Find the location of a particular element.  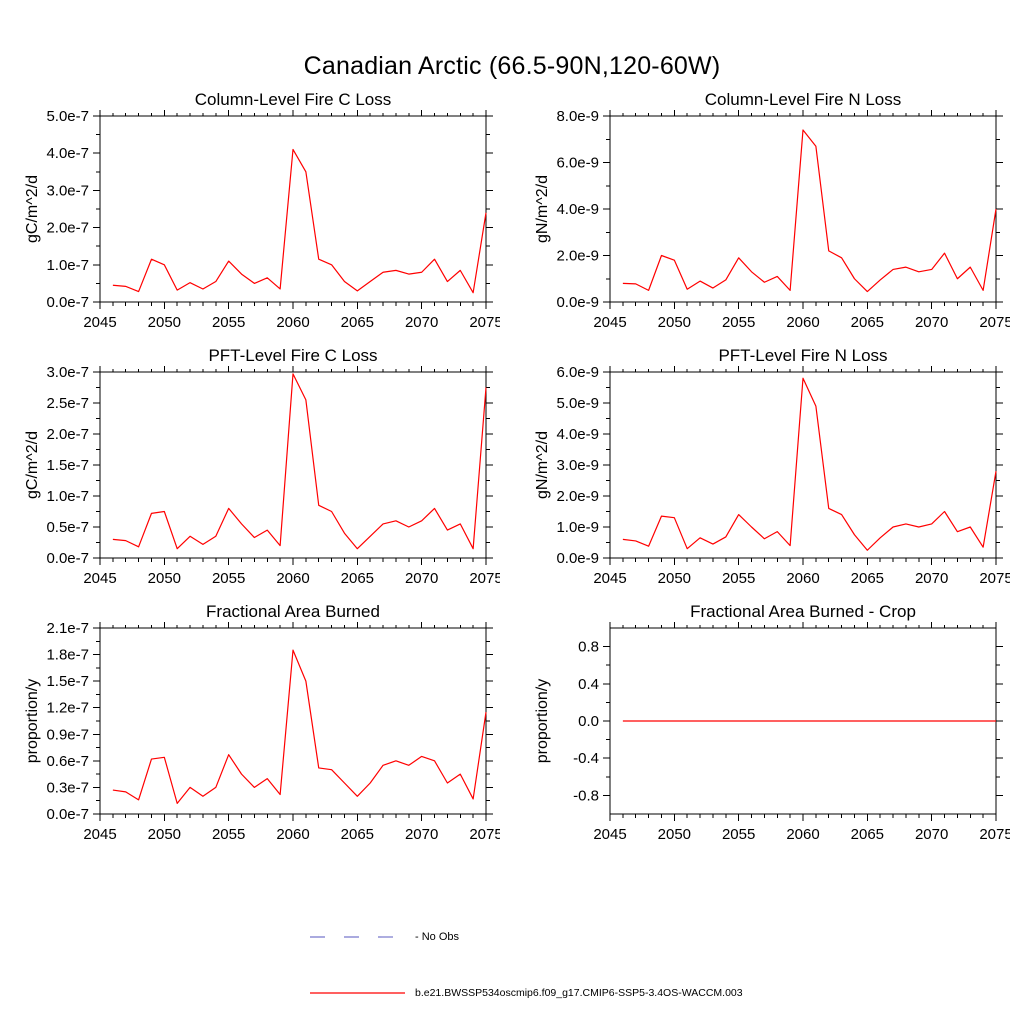

y-tick-label: 0.8 is located at coordinates (588, 647).